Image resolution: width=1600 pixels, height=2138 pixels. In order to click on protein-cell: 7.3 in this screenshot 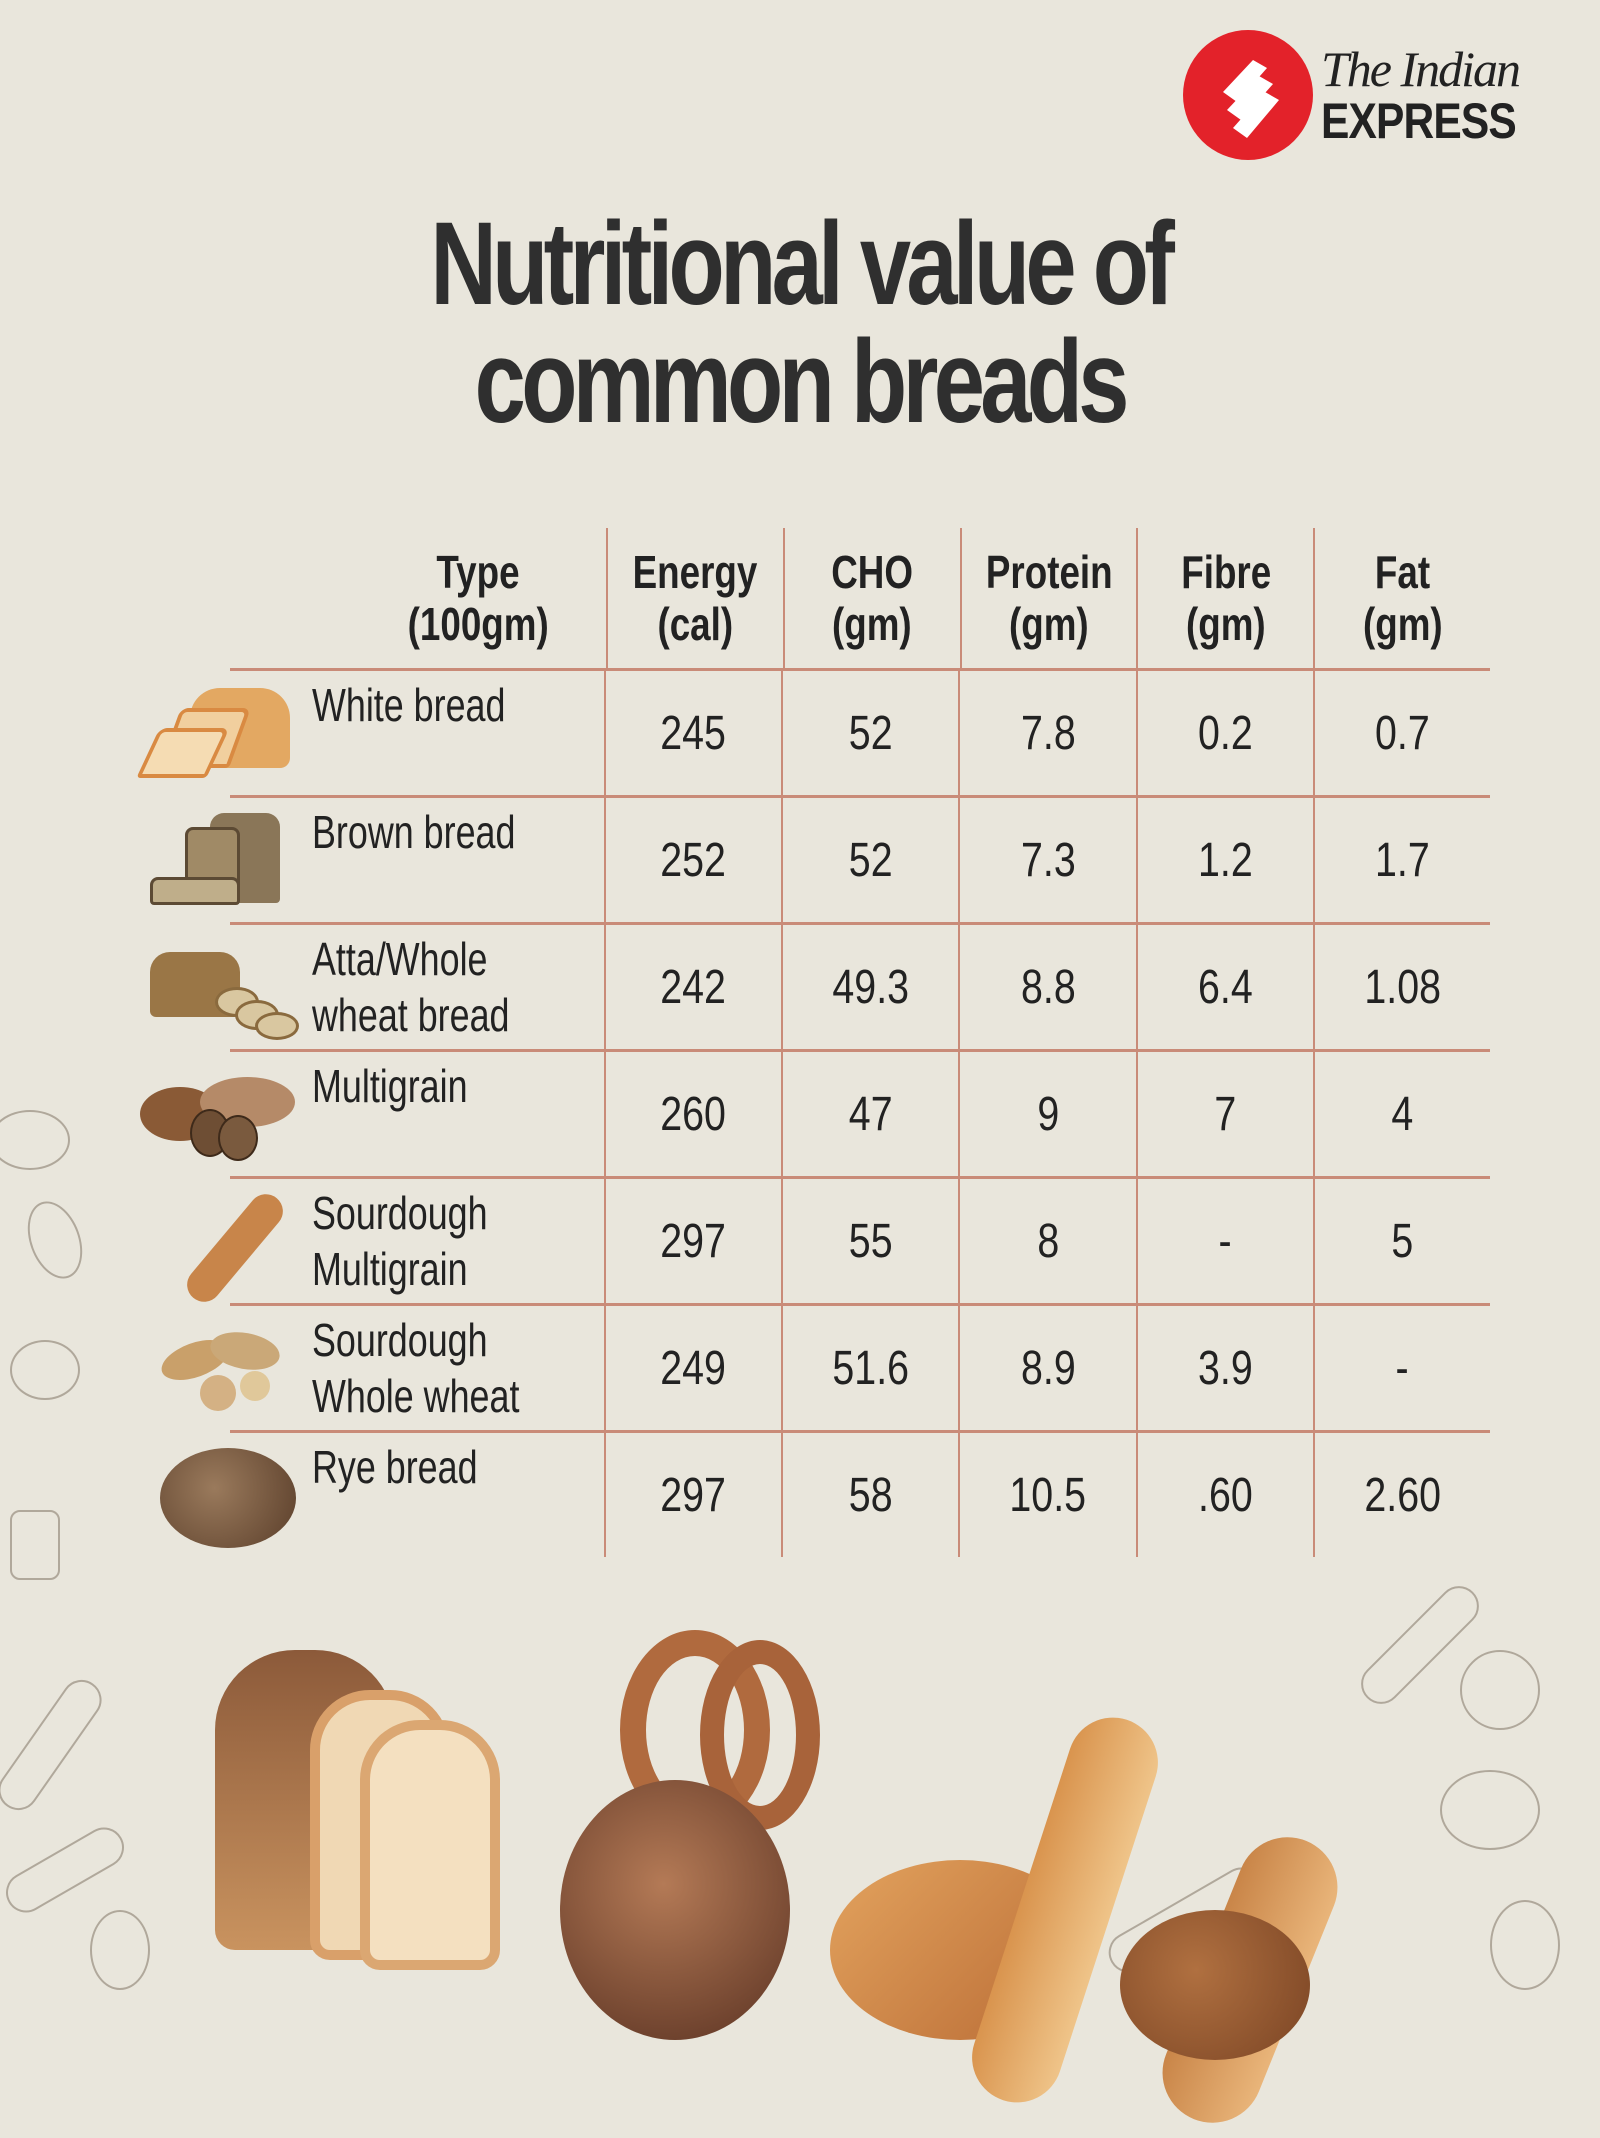, I will do `click(1046, 860)`.